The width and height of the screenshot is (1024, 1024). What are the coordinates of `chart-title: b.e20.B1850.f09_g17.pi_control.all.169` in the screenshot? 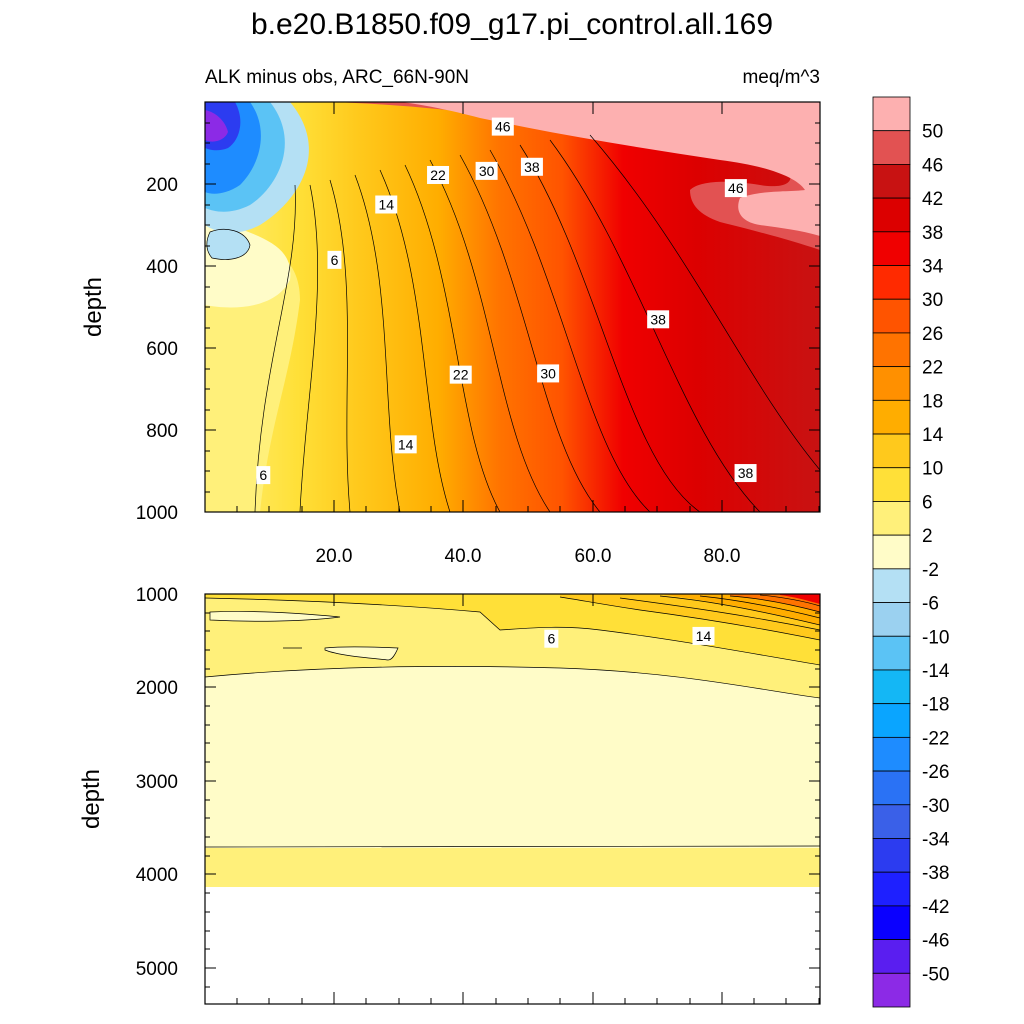 It's located at (512, 24).